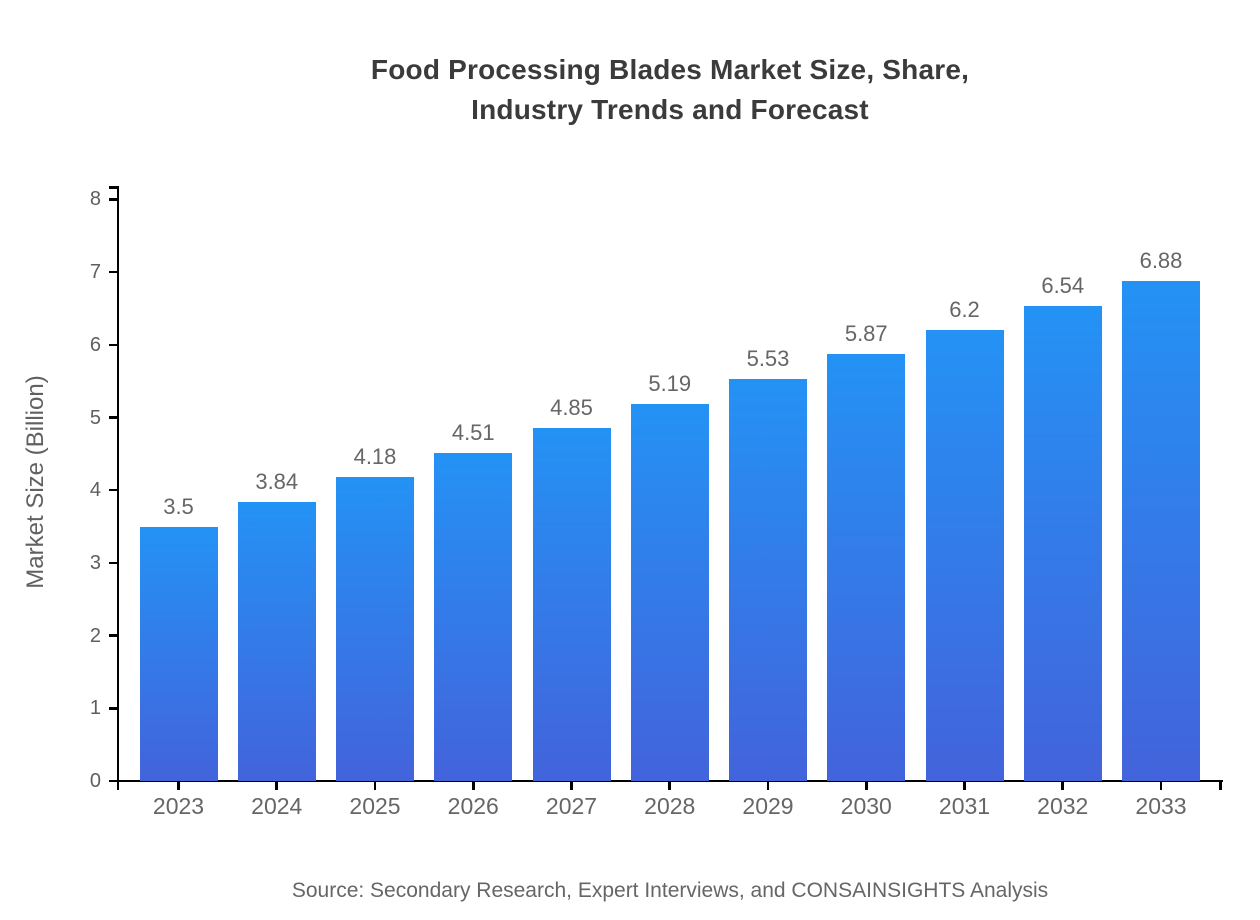 This screenshot has height=920, width=1260. What do you see at coordinates (1161, 260) in the screenshot?
I see `bar-value-label: 6.88` at bounding box center [1161, 260].